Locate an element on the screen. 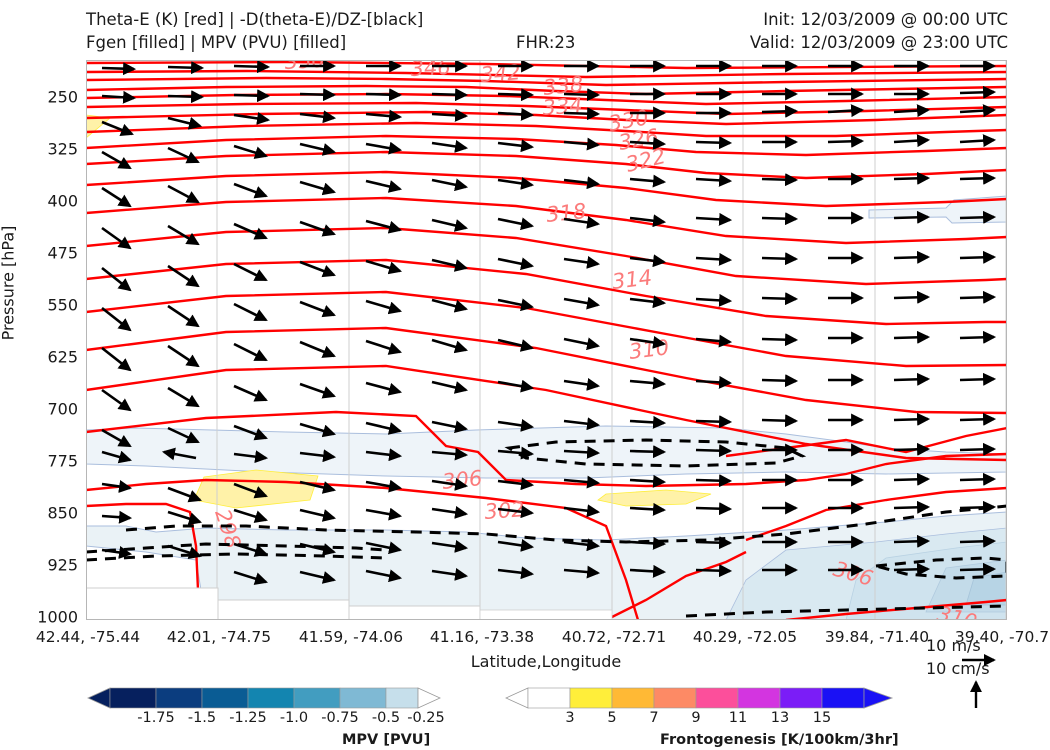 The image size is (1050, 750). mpv-colorbar-swatches is located at coordinates (264, 698).